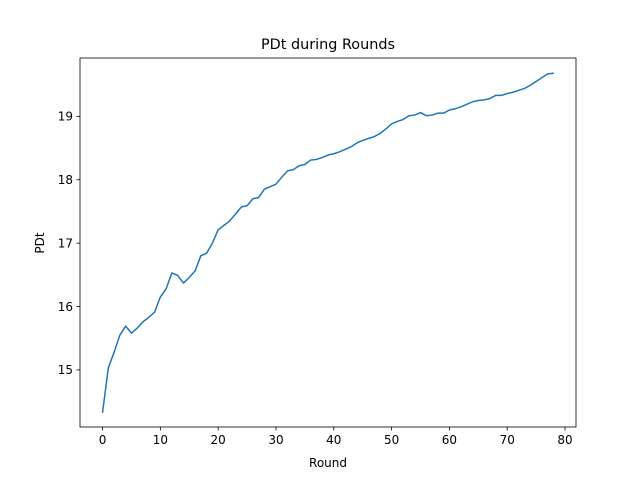  Describe the element at coordinates (103, 440) in the screenshot. I see `x-tick-label: 0` at that location.